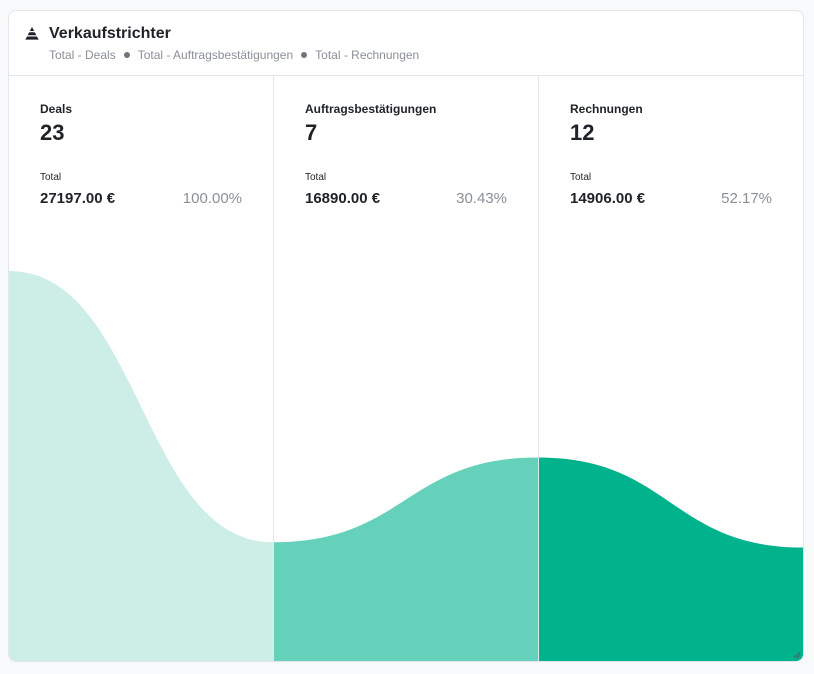  What do you see at coordinates (746, 198) in the screenshot?
I see `conversion-percent: 52.17%` at bounding box center [746, 198].